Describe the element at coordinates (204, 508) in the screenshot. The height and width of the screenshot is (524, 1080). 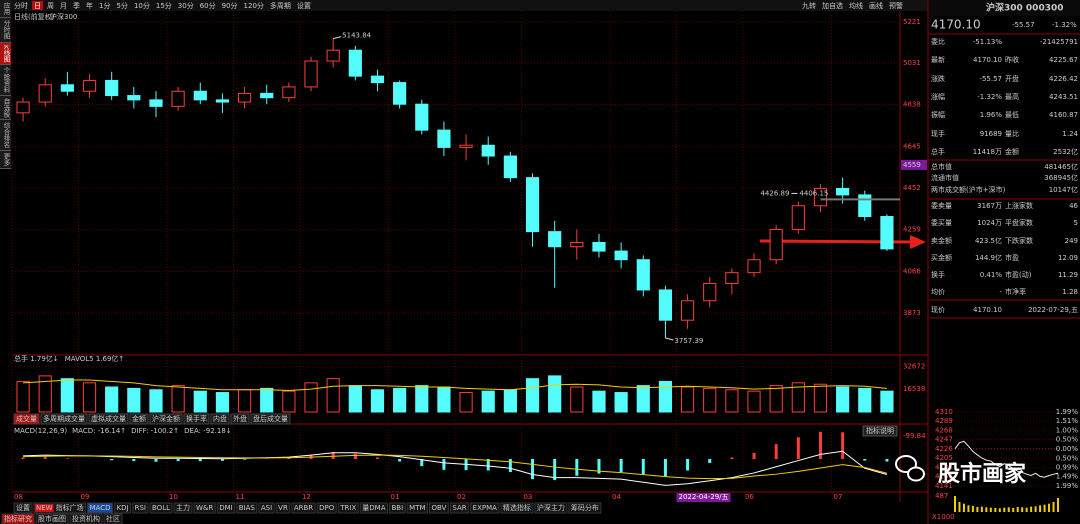
I see `indicator-tab: W&R` at that location.